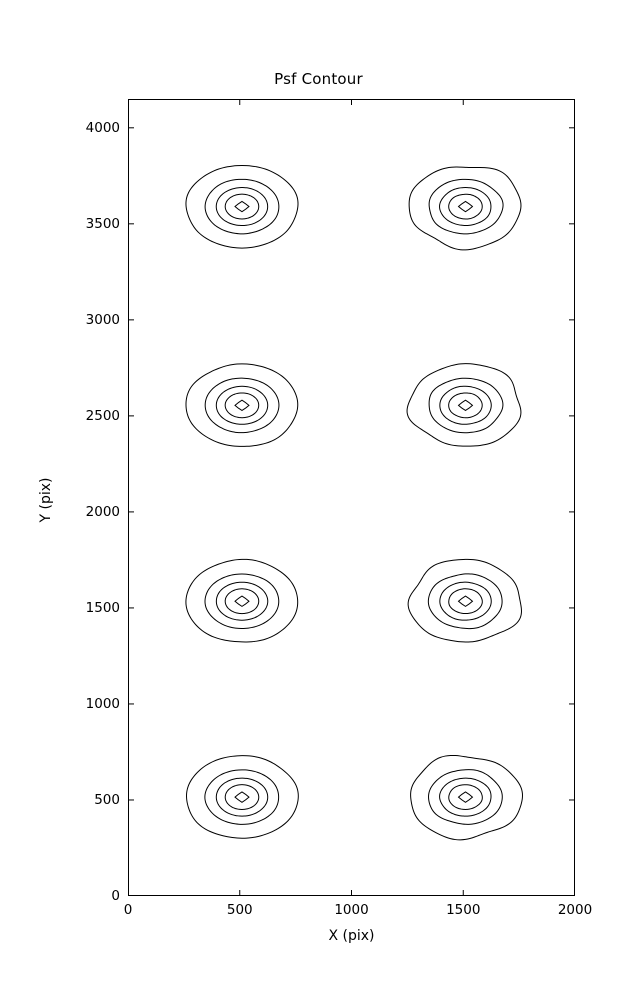  Describe the element at coordinates (128, 910) in the screenshot. I see `x-tick-label: 0` at that location.